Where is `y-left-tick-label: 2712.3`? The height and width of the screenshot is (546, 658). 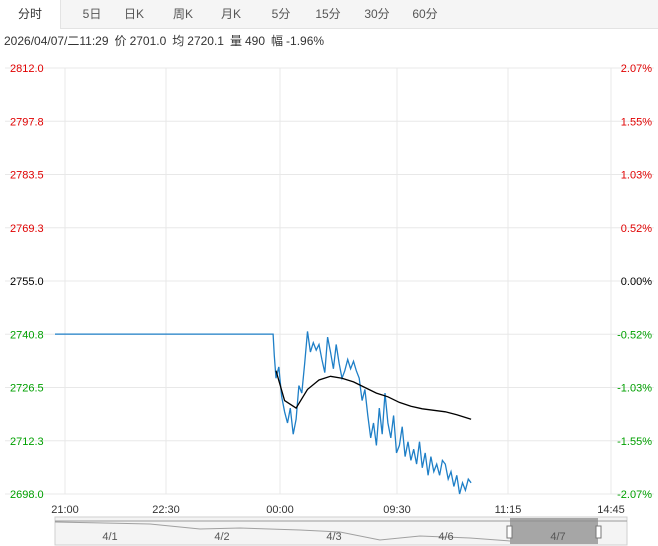 y-left-tick-label: 2712.3 is located at coordinates (27, 442).